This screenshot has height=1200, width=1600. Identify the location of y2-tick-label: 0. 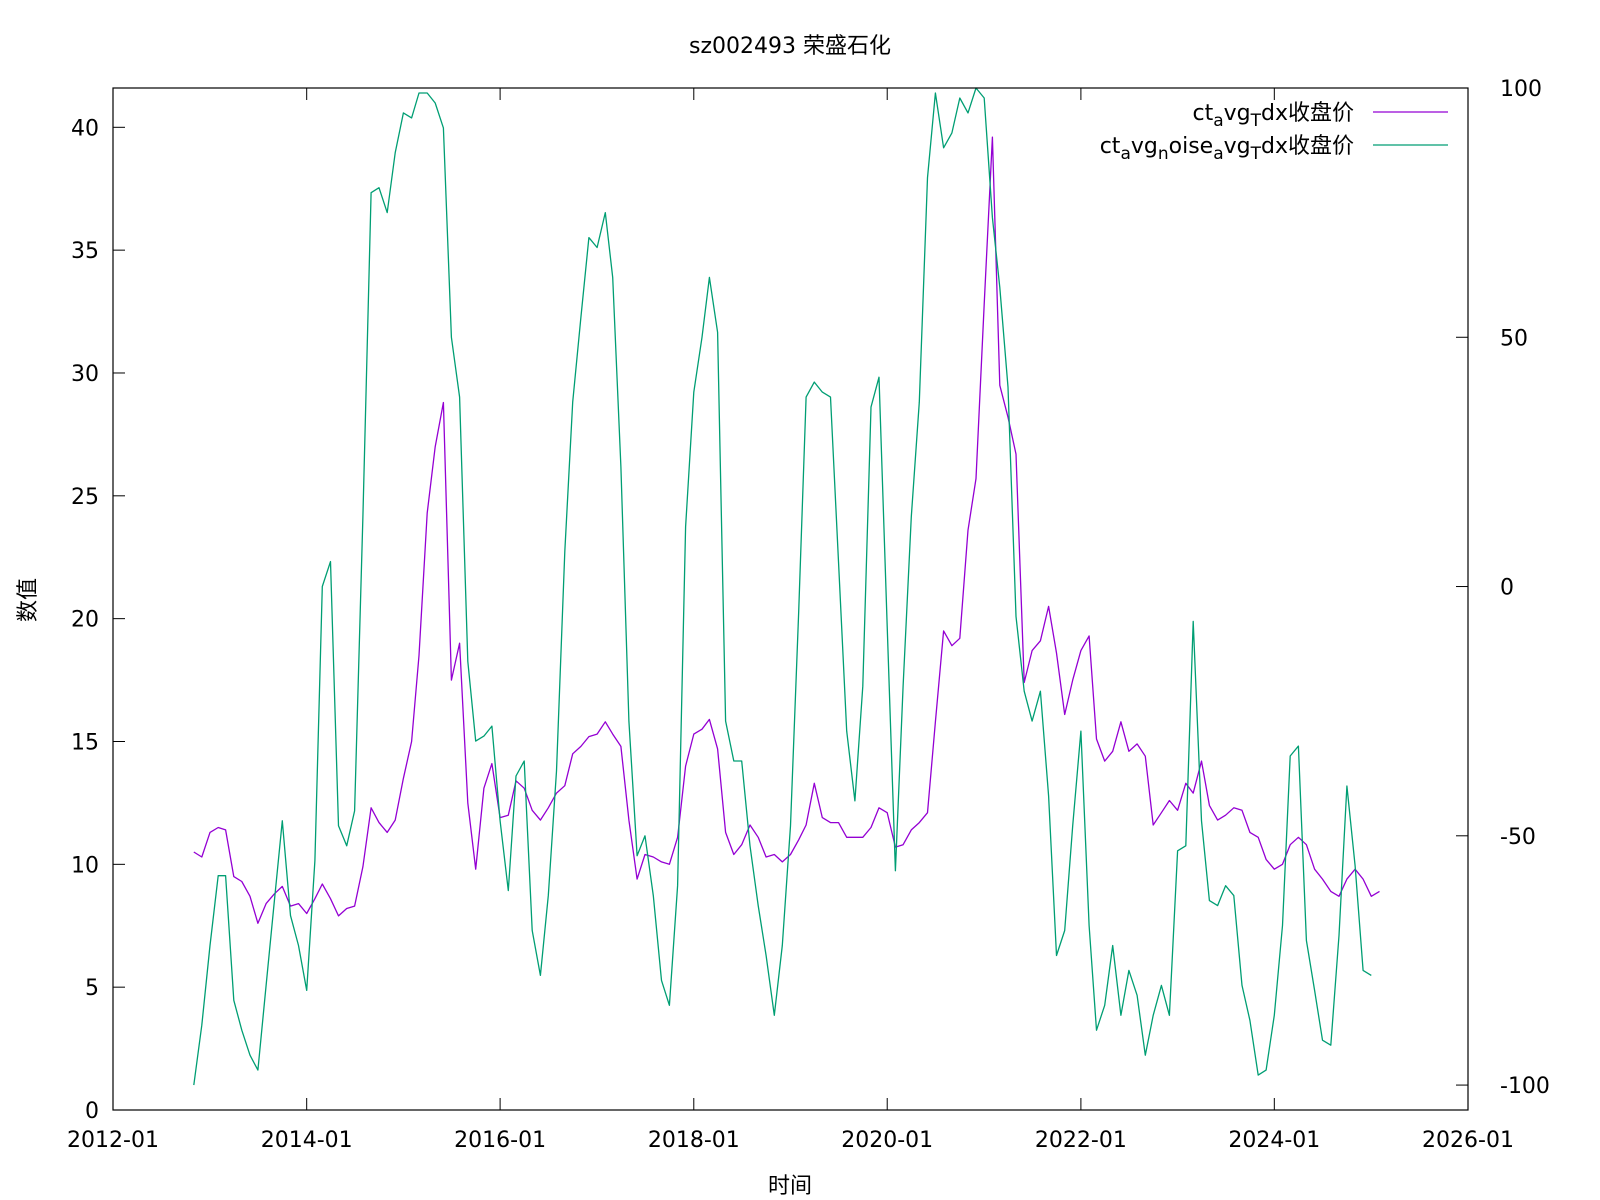
(1507, 588).